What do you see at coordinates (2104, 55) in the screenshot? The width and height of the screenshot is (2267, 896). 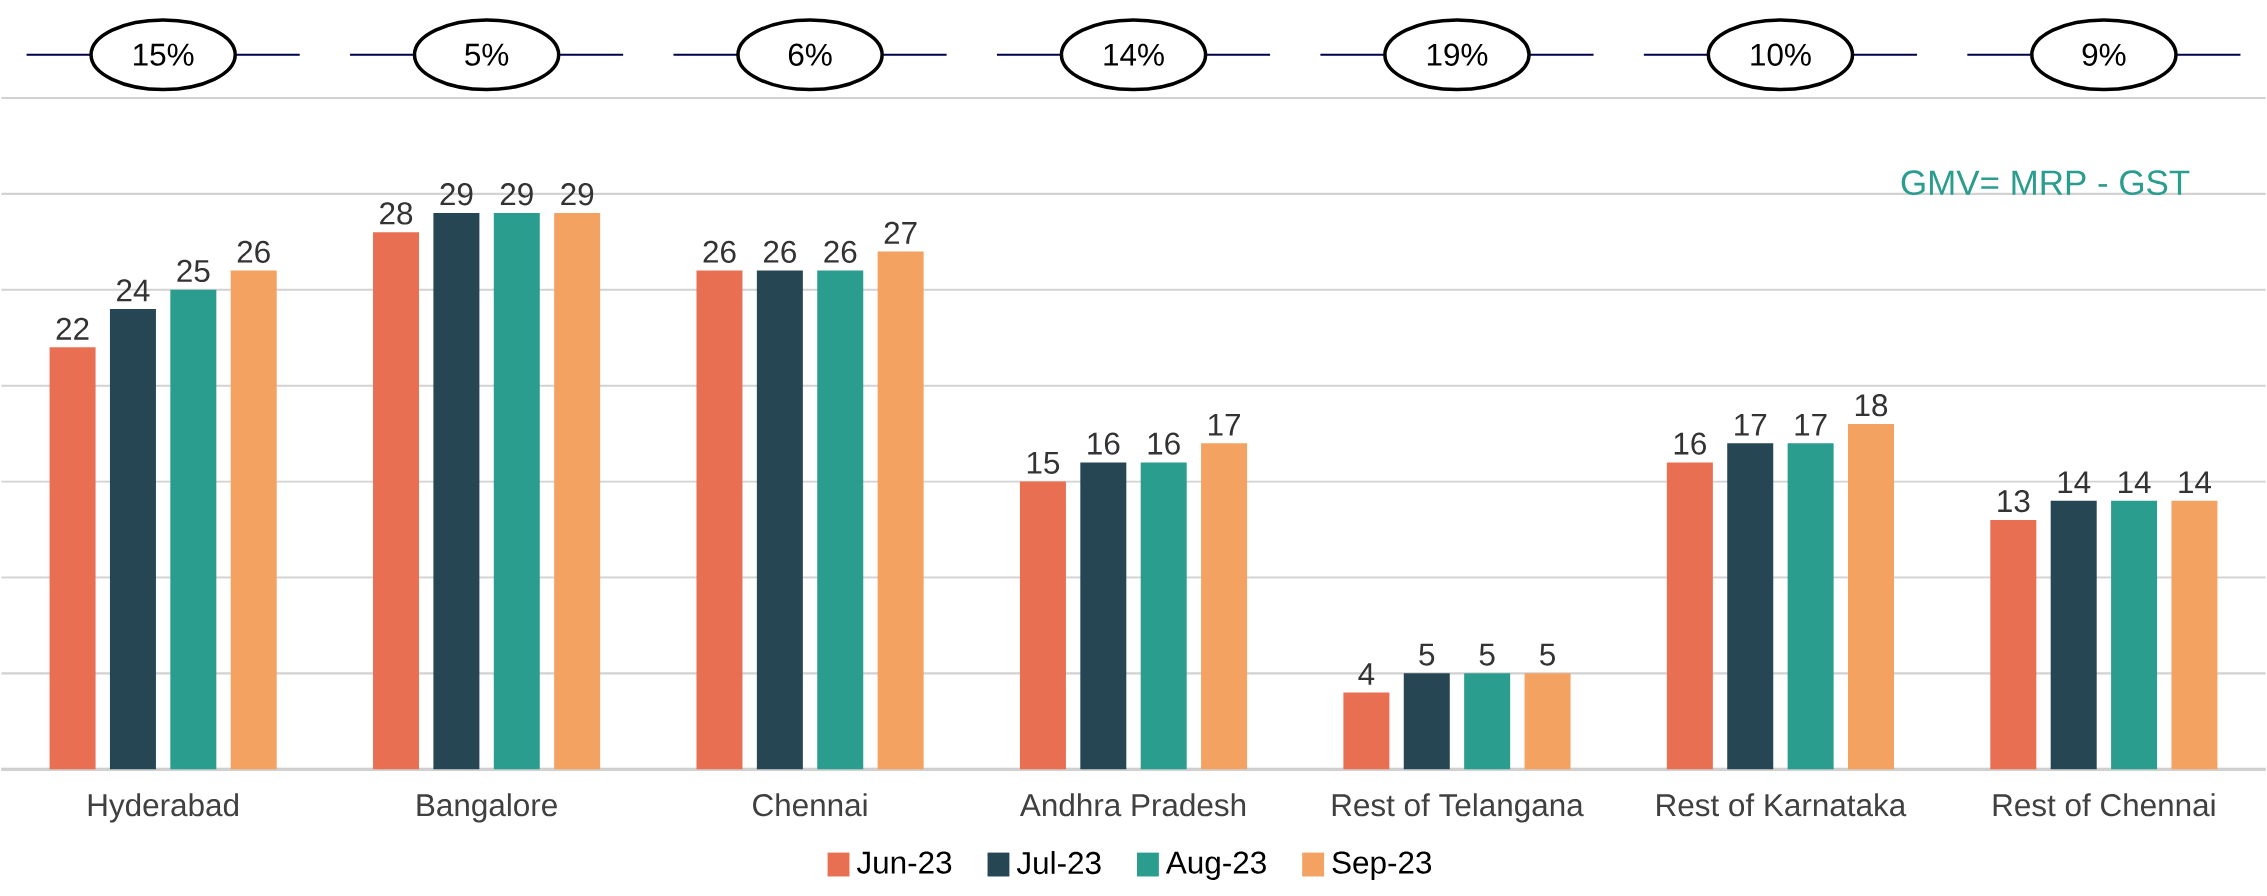 I see `text: 9%` at bounding box center [2104, 55].